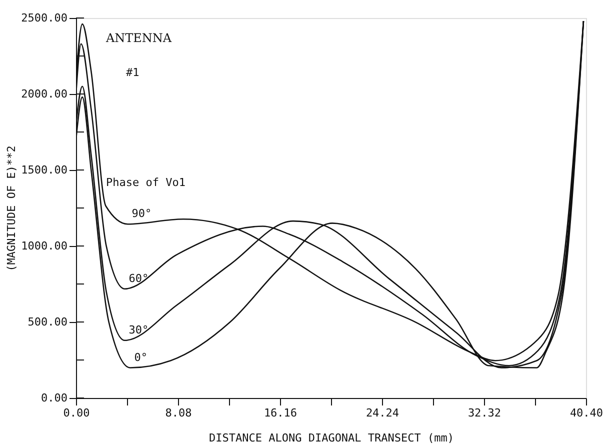 Image resolution: width=615 pixels, height=448 pixels. What do you see at coordinates (138, 278) in the screenshot?
I see `series-label: 60°` at bounding box center [138, 278].